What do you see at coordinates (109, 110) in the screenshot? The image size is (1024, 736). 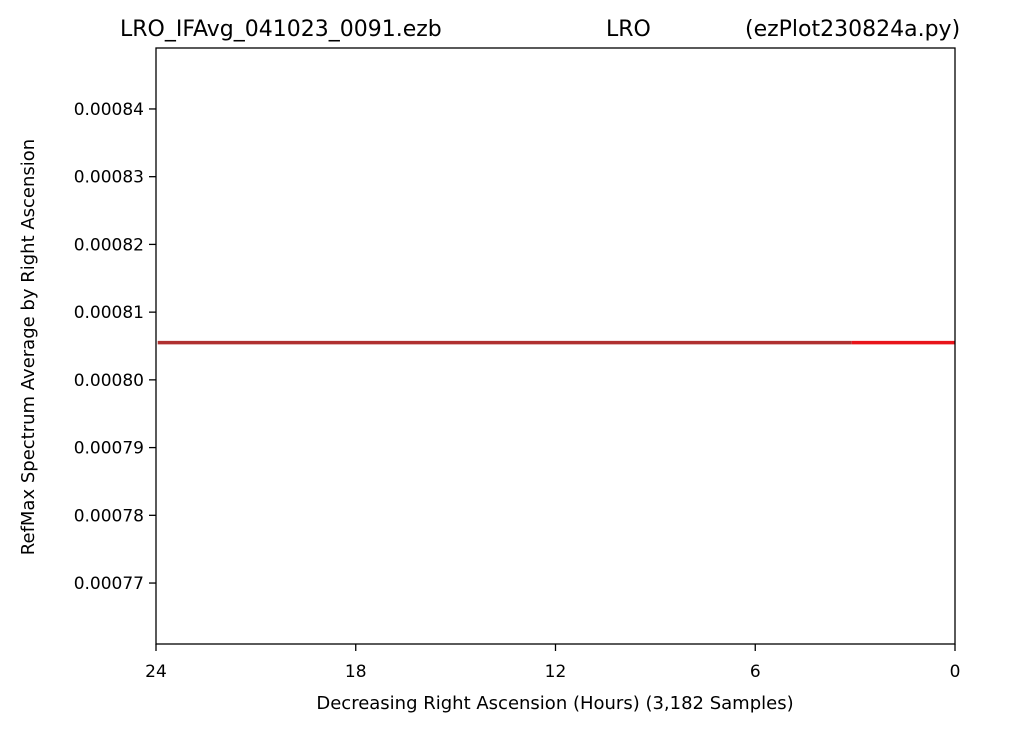 I see `y-tick-label: 0.00084` at bounding box center [109, 110].